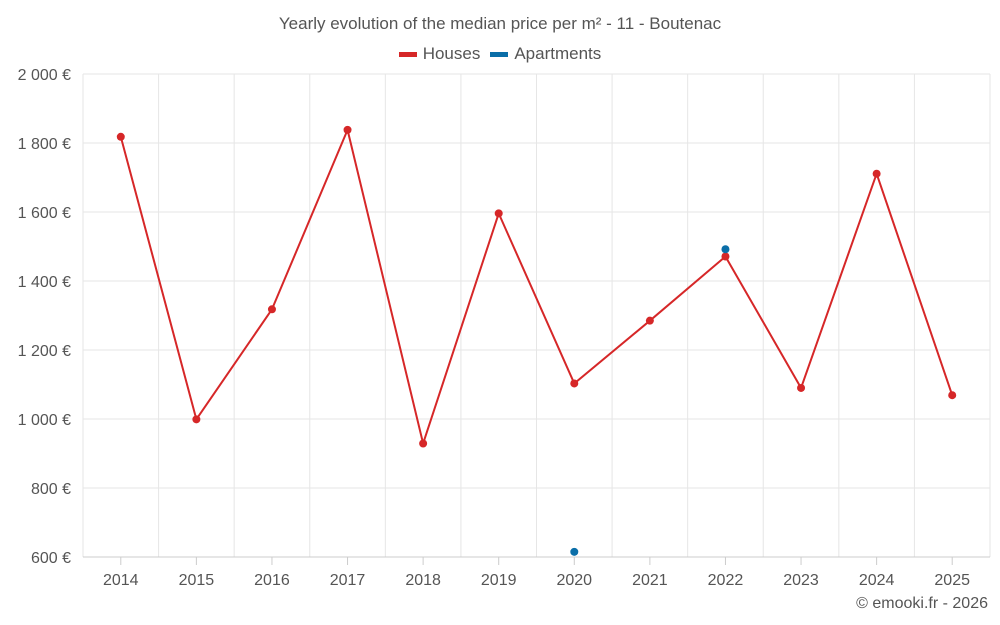 Image resolution: width=1000 pixels, height=625 pixels. What do you see at coordinates (558, 53) in the screenshot?
I see `legend-label-apartments: Apartments` at bounding box center [558, 53].